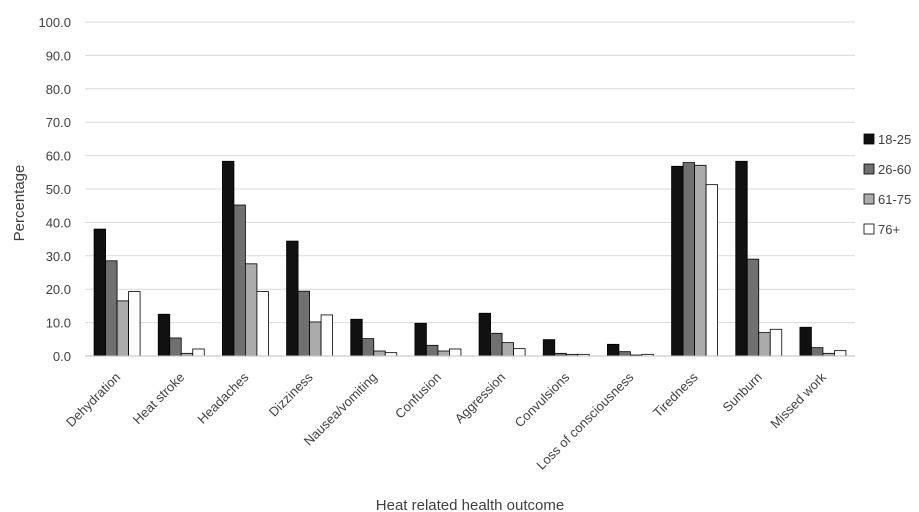 Image resolution: width=919 pixels, height=512 pixels. What do you see at coordinates (764, 344) in the screenshot?
I see `bar-61-75-sunburn` at bounding box center [764, 344].